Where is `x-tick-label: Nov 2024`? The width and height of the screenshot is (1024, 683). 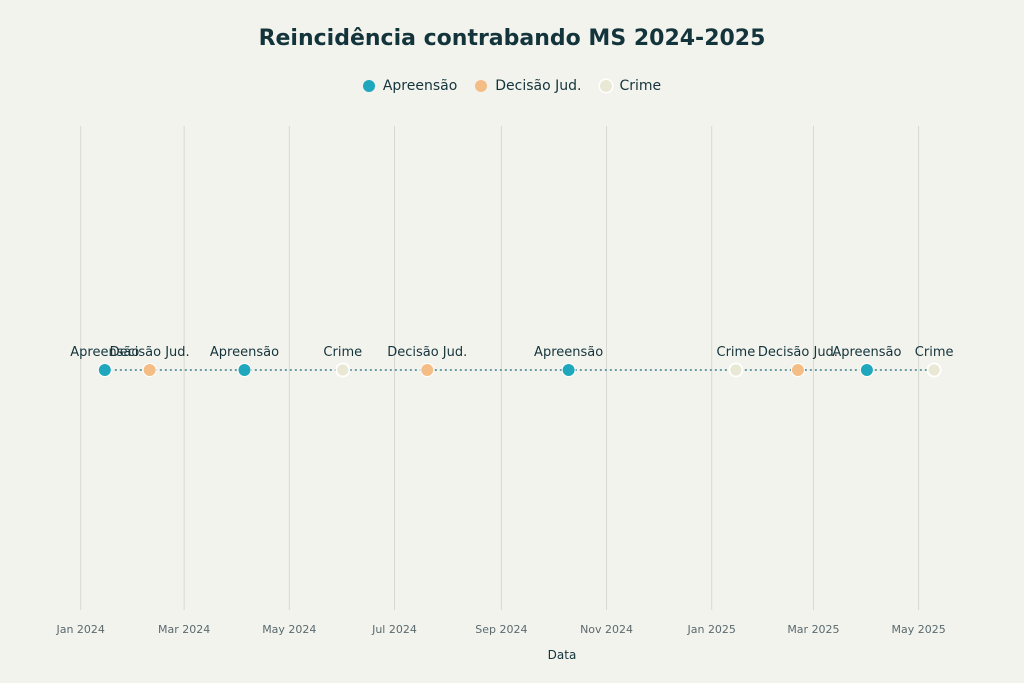 x-tick-label: Nov 2024 is located at coordinates (606, 629).